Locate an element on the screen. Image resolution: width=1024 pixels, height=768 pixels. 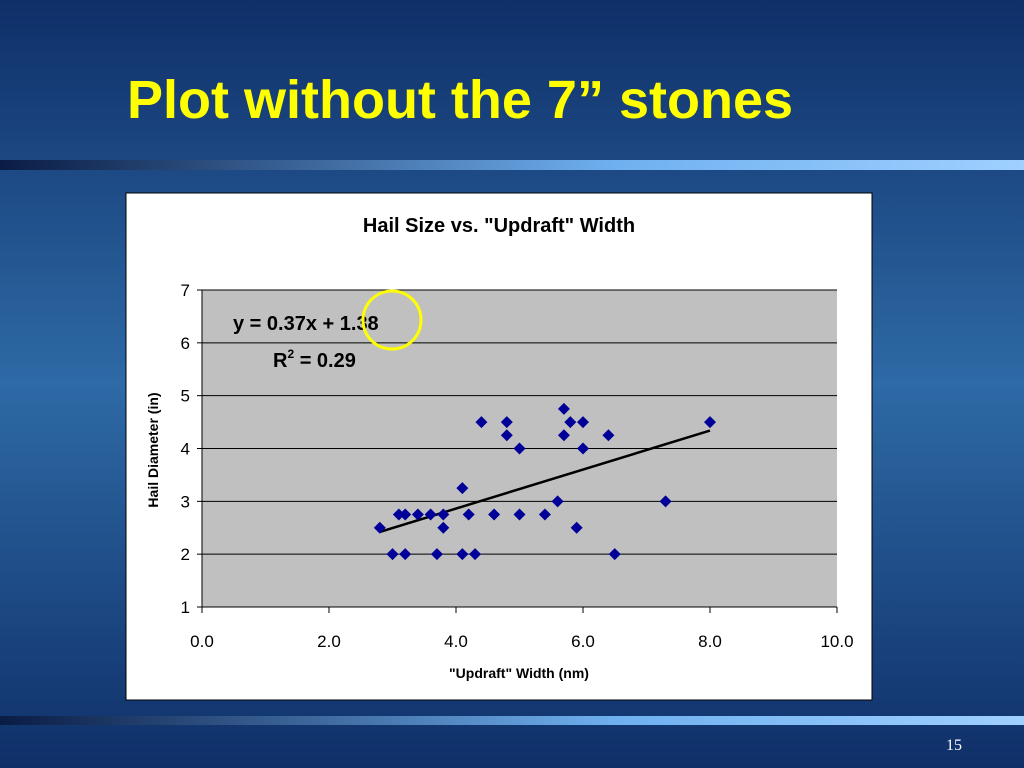
r-squared: R2 = 0.29 is located at coordinates (314, 359).